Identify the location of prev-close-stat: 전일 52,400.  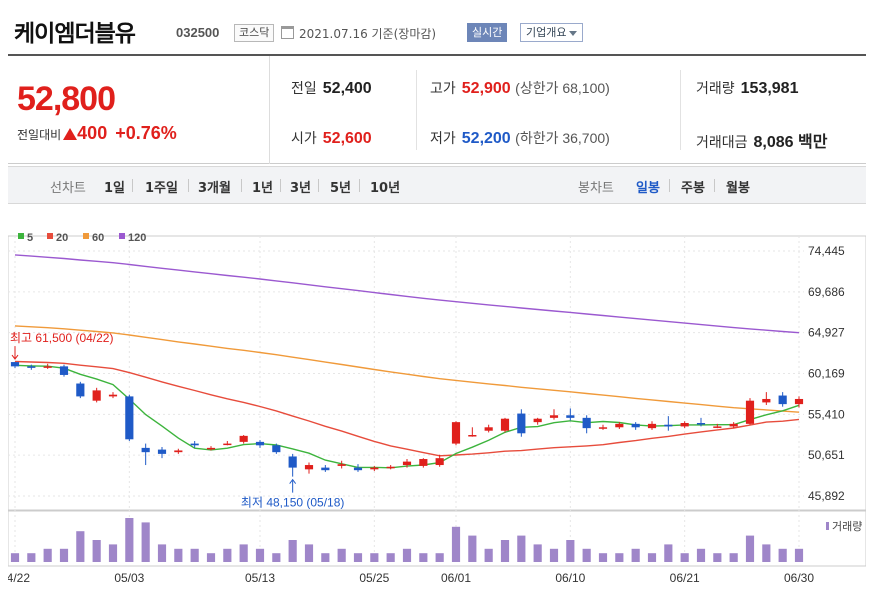
(331, 88).